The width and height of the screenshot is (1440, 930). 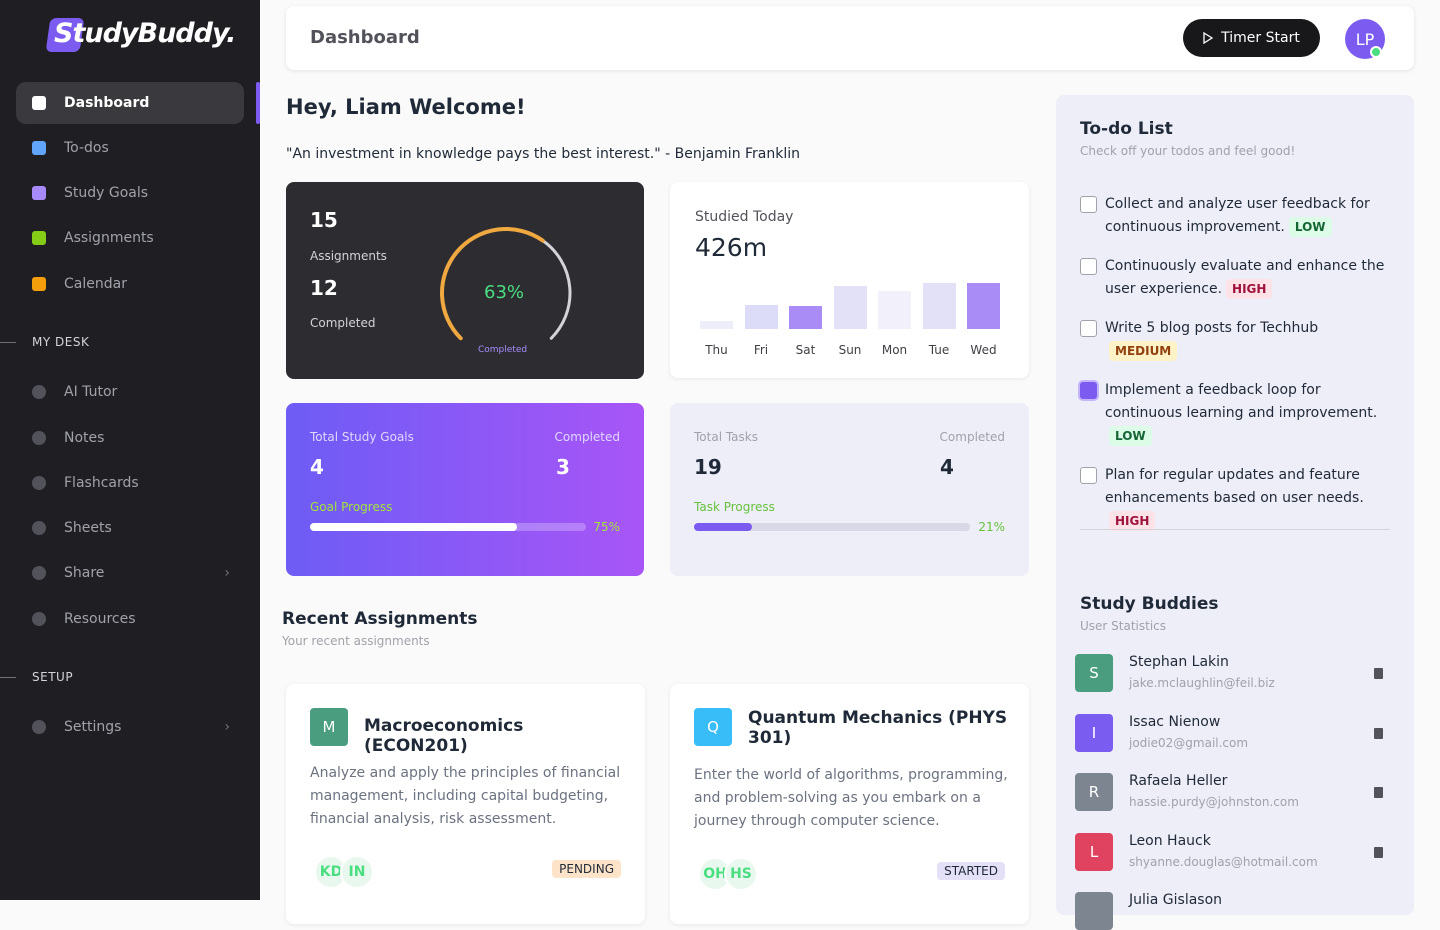 What do you see at coordinates (109, 238) in the screenshot?
I see `nav-label: Assignments` at bounding box center [109, 238].